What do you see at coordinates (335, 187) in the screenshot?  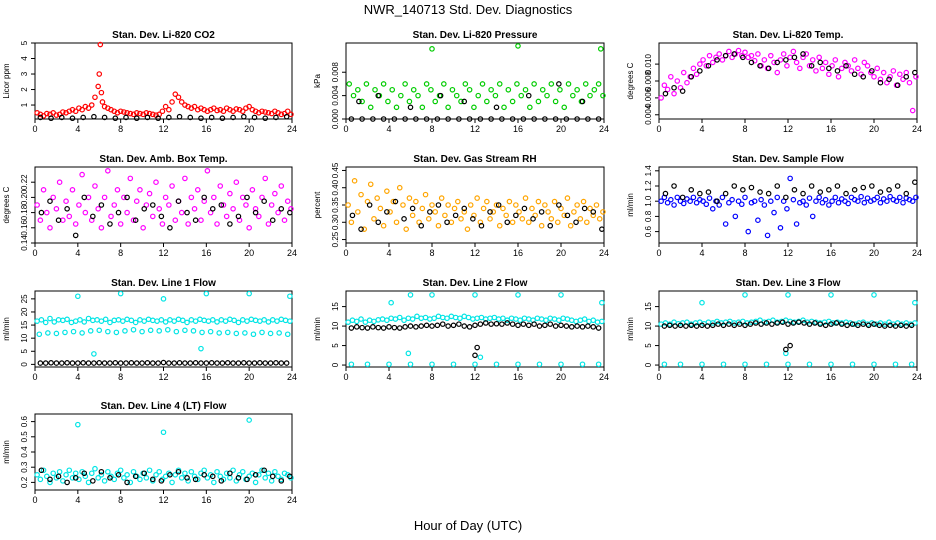 I see `y-tick-label: 0.40` at bounding box center [335, 187].